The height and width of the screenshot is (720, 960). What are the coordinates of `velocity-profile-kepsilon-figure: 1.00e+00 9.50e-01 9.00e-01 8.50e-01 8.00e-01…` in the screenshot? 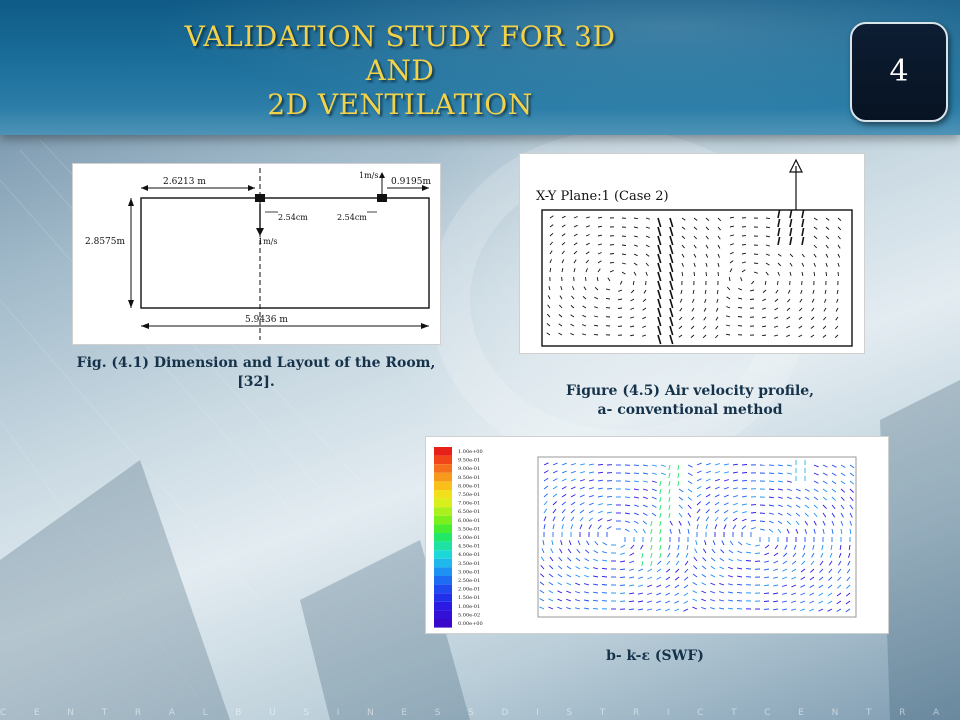 It's located at (657, 535).